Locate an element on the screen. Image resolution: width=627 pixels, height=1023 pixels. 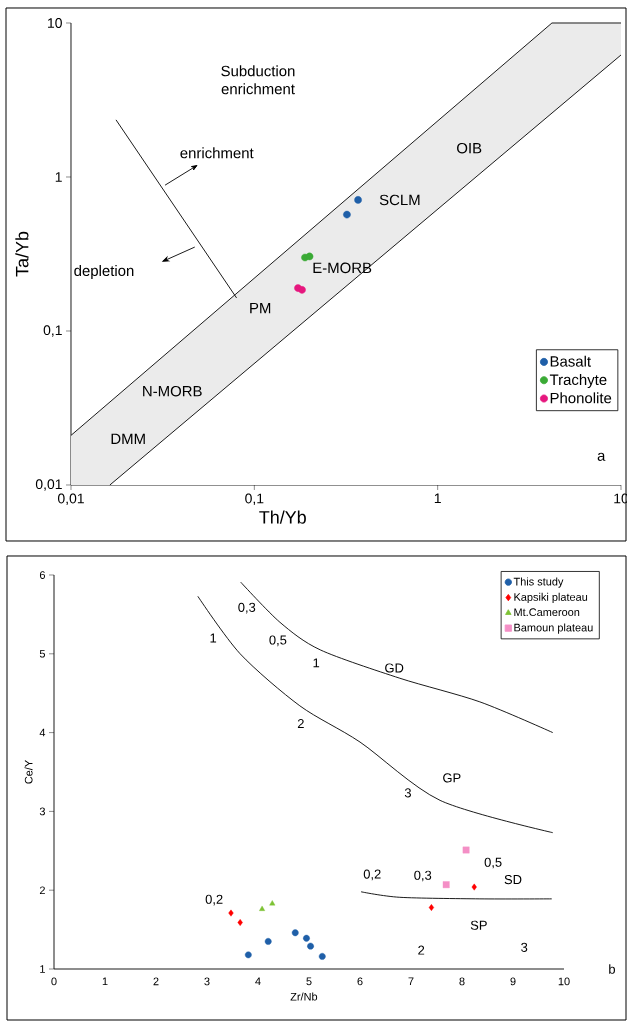
legend-label: Phonolite is located at coordinates (581, 398).